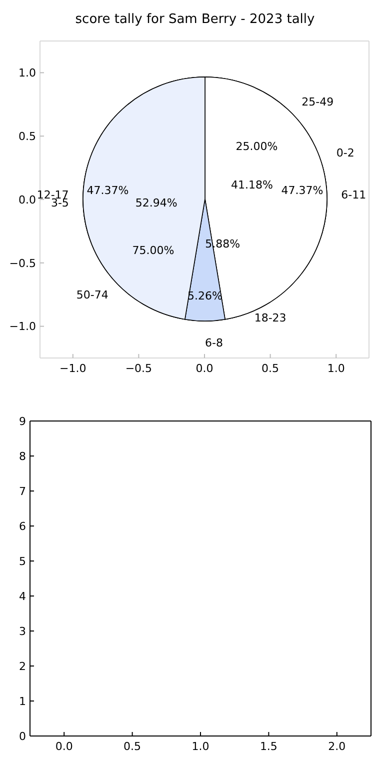 Image resolution: width=390 pixels, height=780 pixels. What do you see at coordinates (345, 153) in the screenshot?
I see `slice-label: 0-2` at bounding box center [345, 153].